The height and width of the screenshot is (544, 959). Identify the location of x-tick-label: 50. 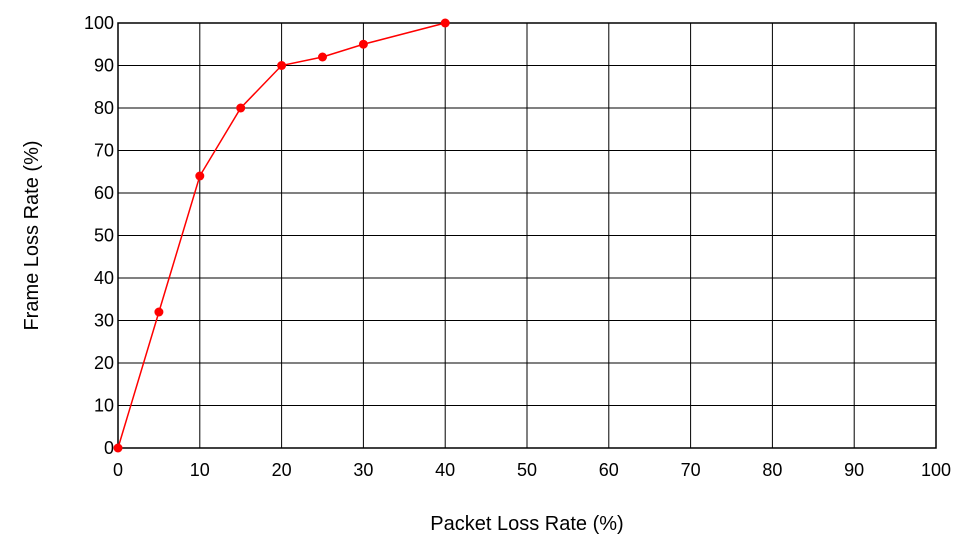
(527, 470).